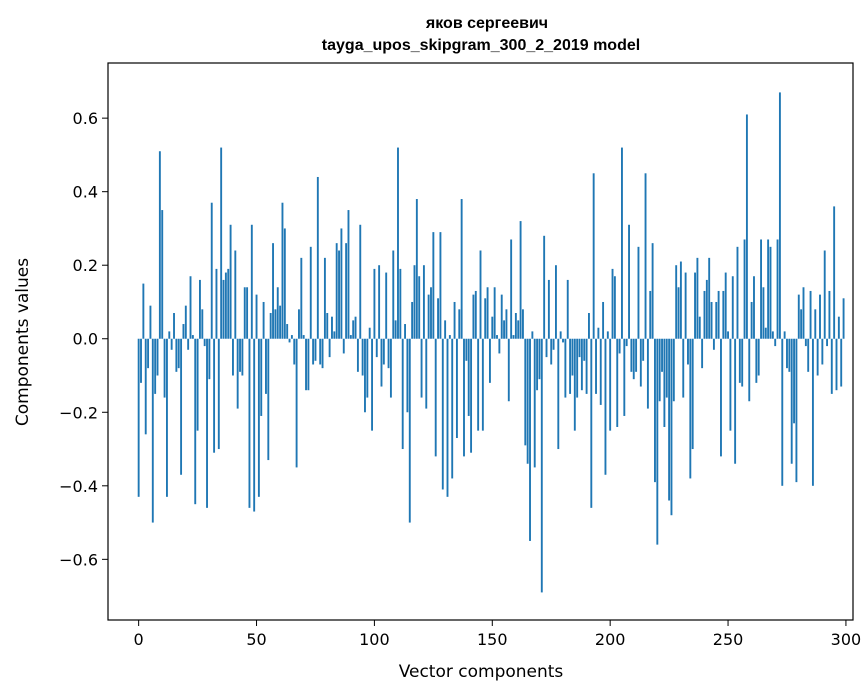 The width and height of the screenshot is (867, 696). Describe the element at coordinates (85, 192) in the screenshot. I see `y-tick-label: 0.4` at that location.